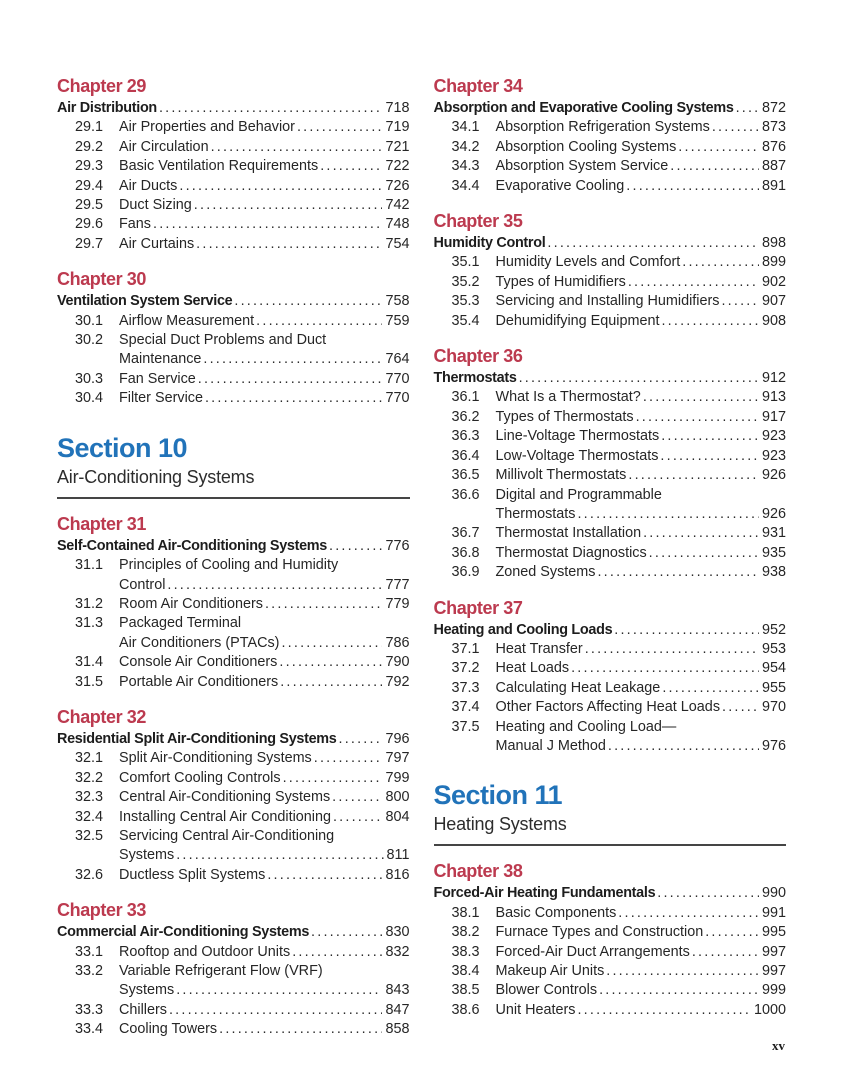 This screenshot has height=1087, width=849. What do you see at coordinates (397, 378) in the screenshot?
I see `entry-page-number: 770` at bounding box center [397, 378].